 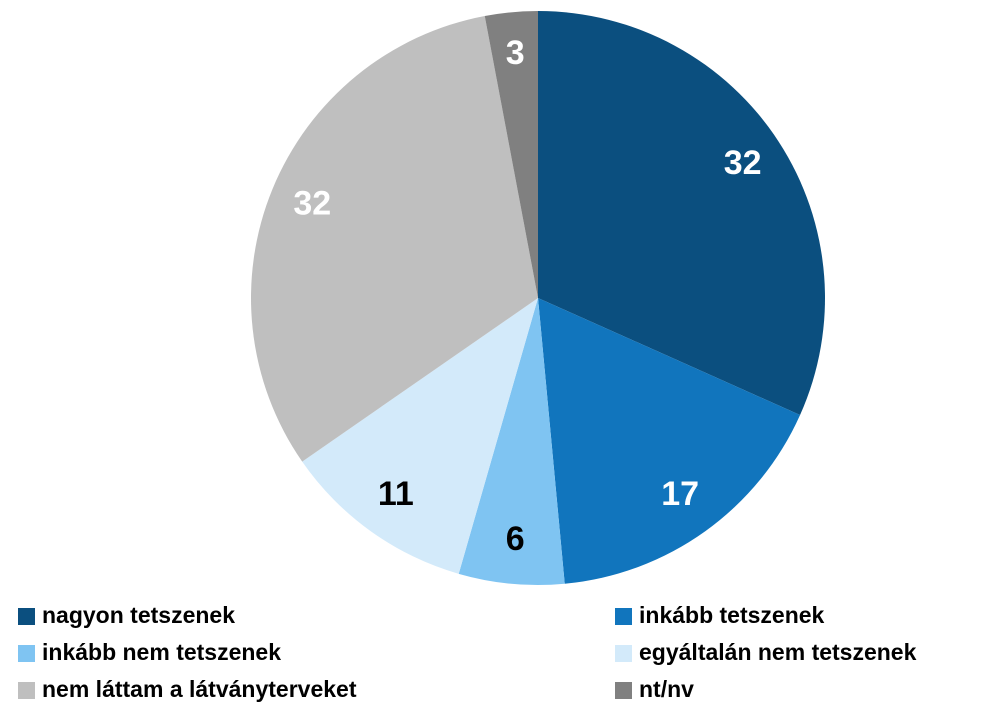 What do you see at coordinates (138, 615) in the screenshot?
I see `legend-label: nagyon tetszenek` at bounding box center [138, 615].